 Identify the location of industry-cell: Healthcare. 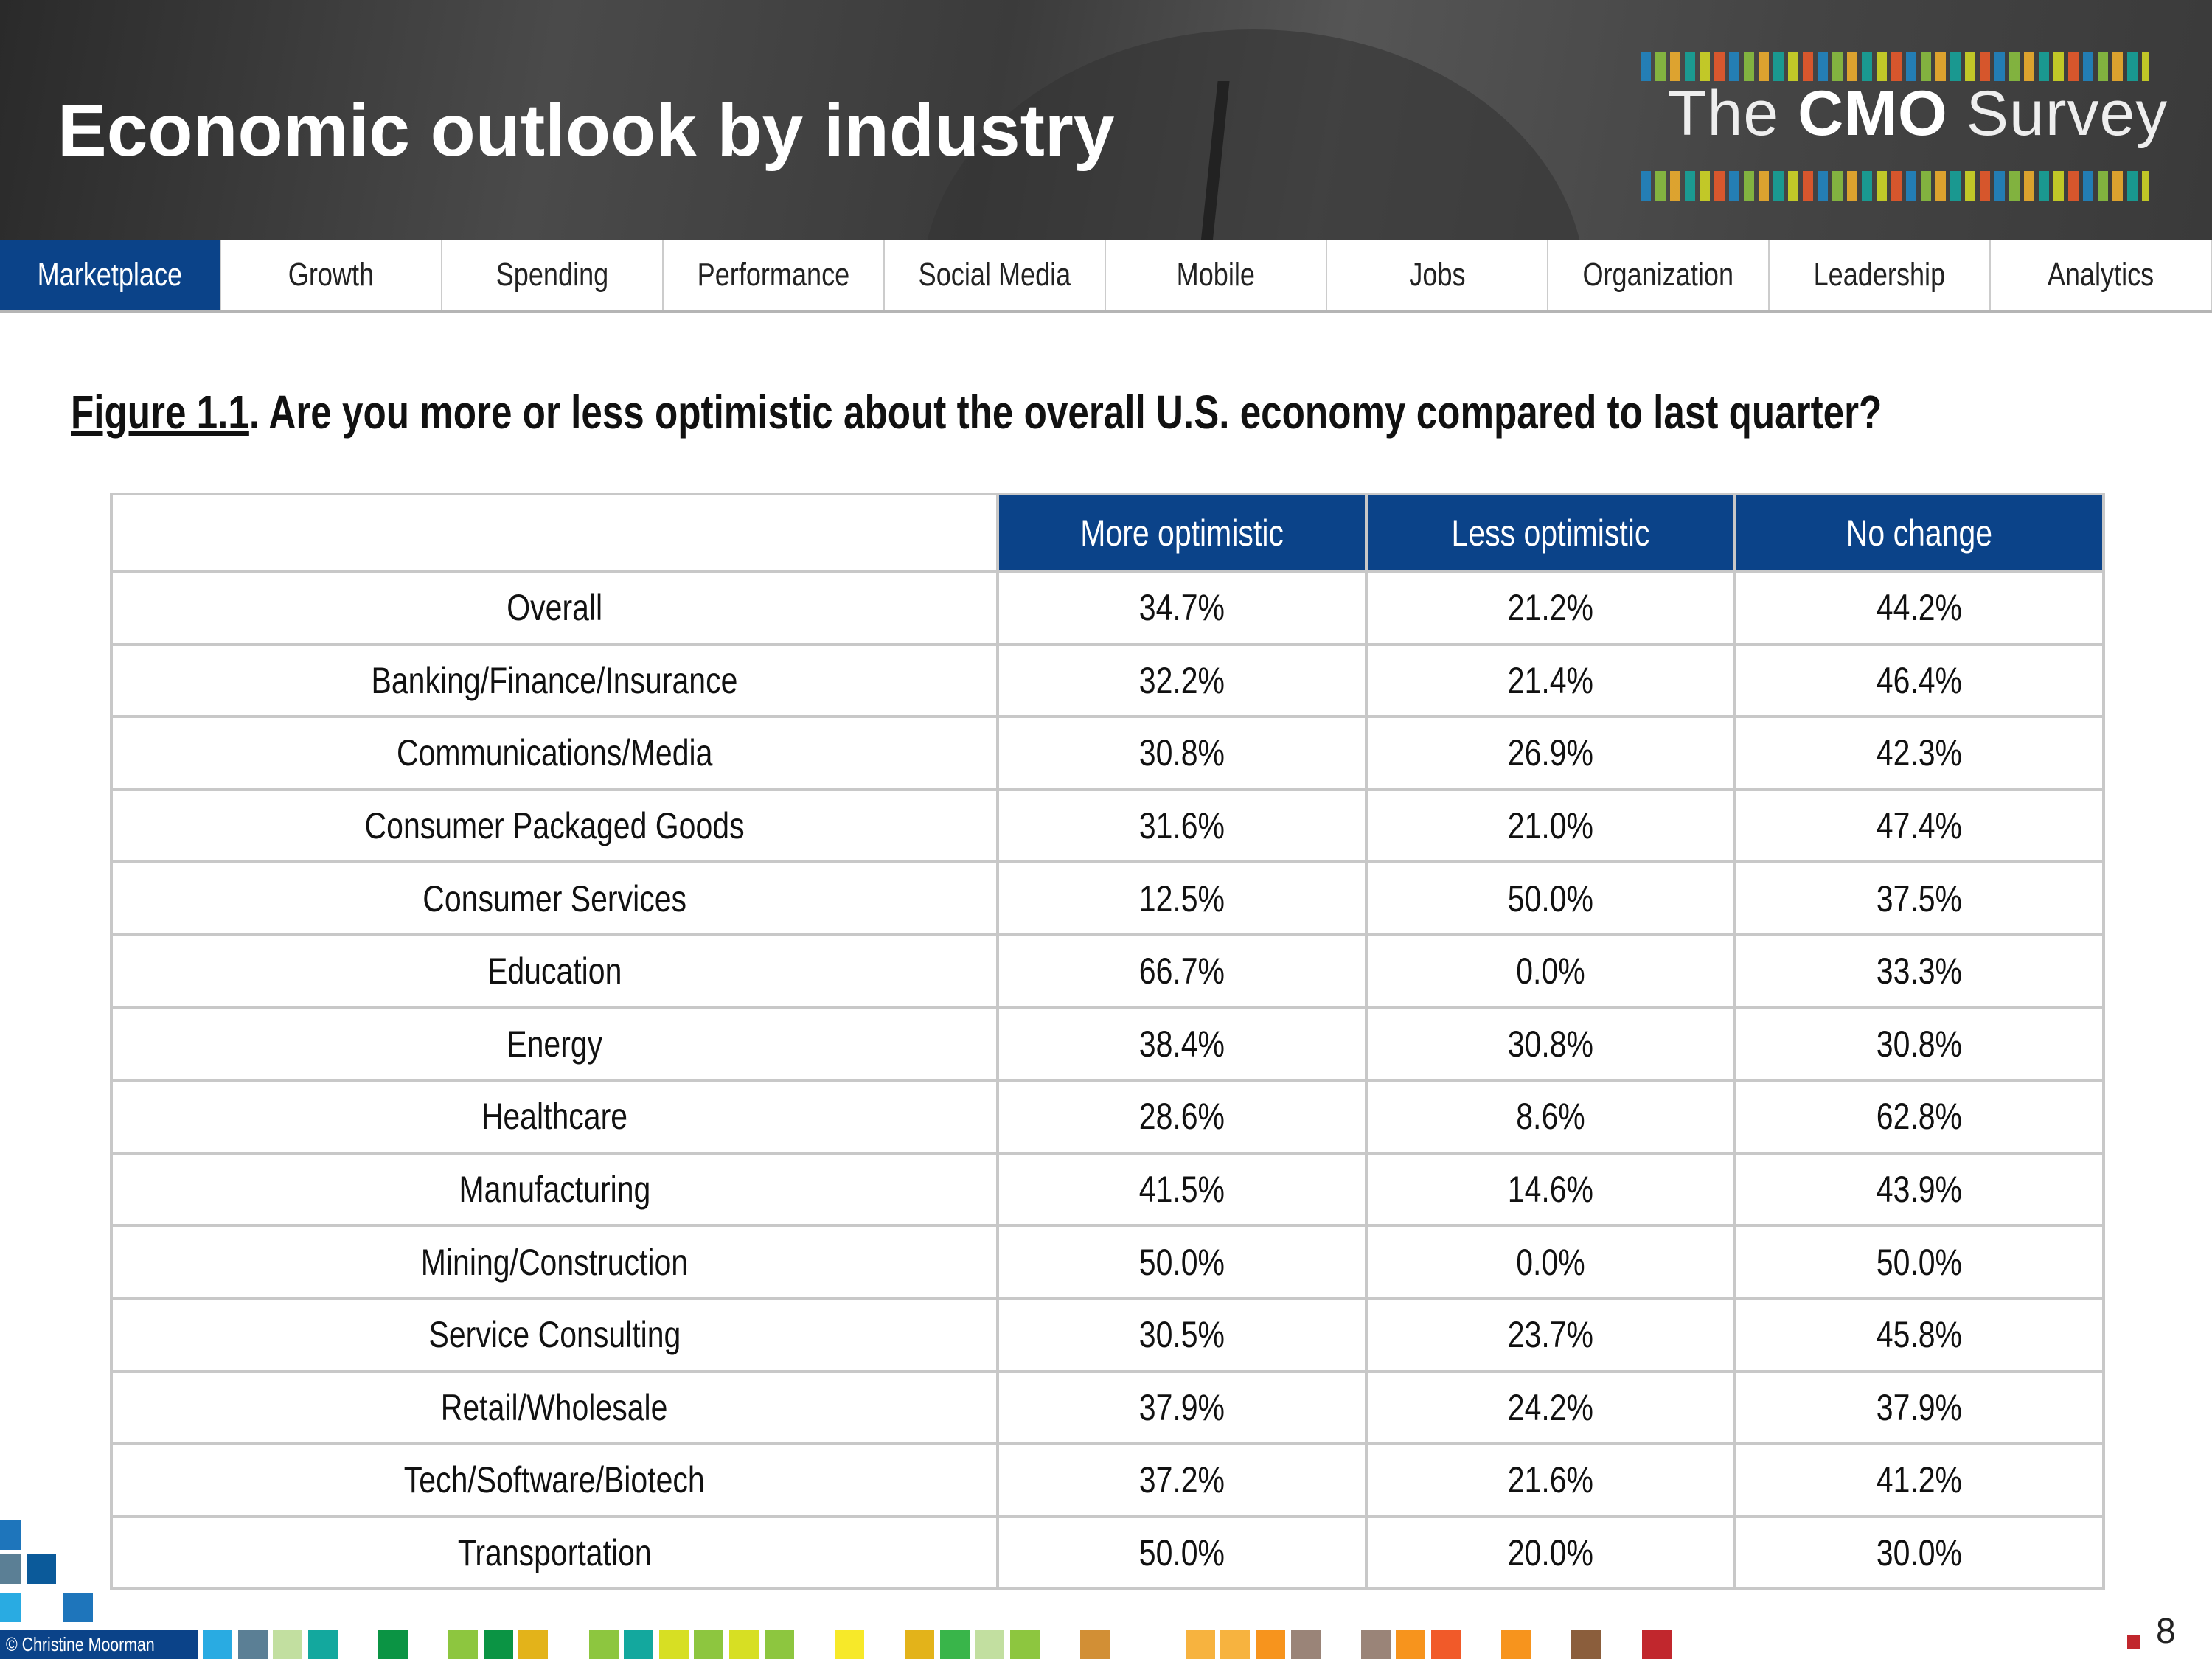
(554, 1117).